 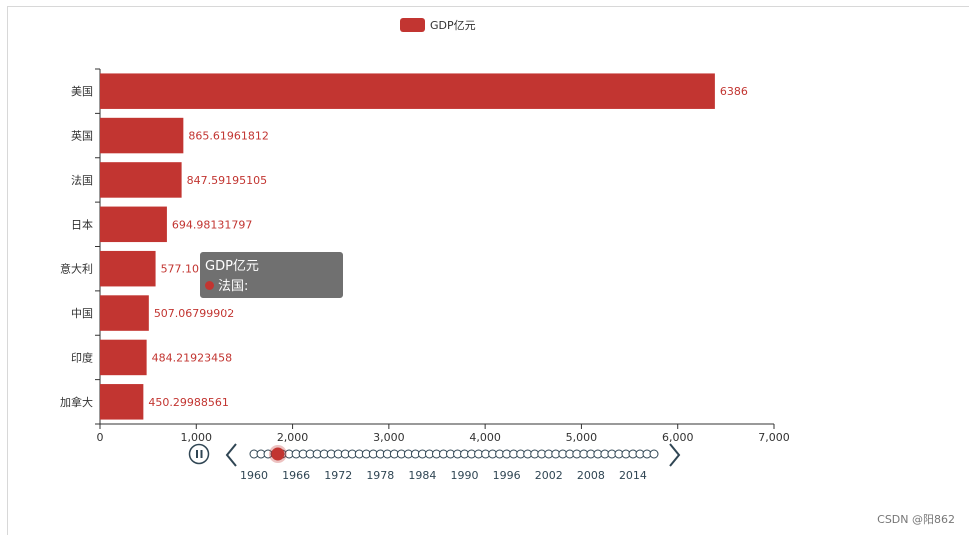 I want to click on y-category-label: 加拿大, so click(x=76, y=402).